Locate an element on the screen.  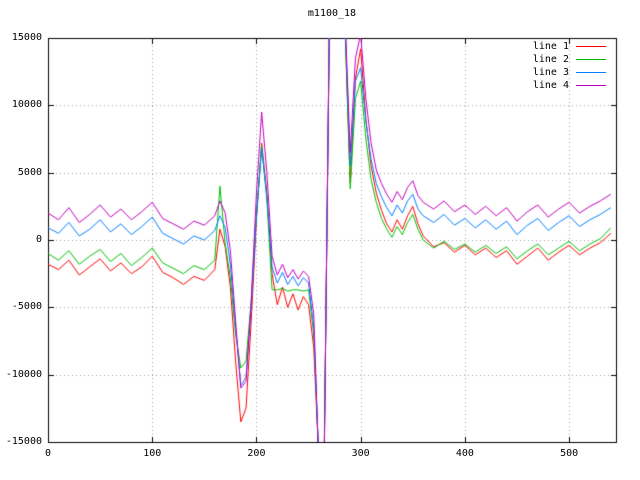
legend: line 1 line 2 line 3 line 4 is located at coordinates (569, 65).